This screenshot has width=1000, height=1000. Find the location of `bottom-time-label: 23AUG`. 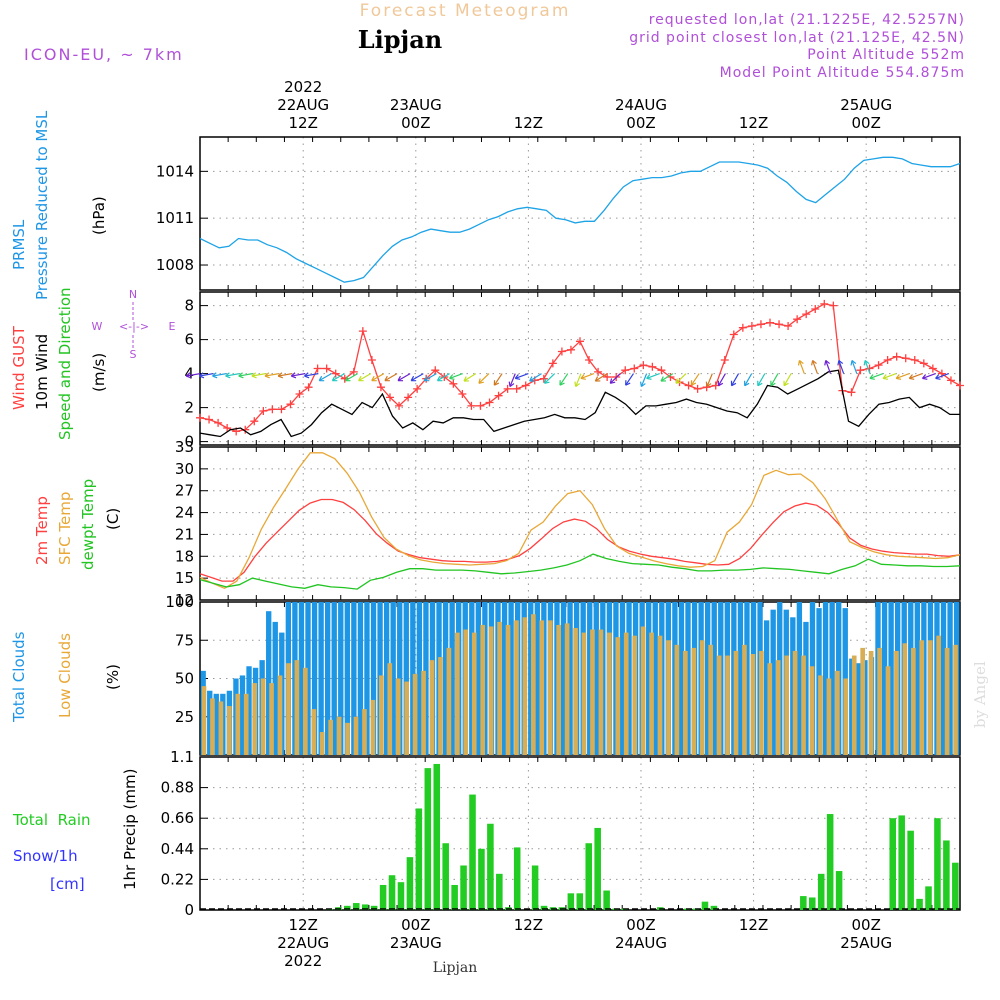

bottom-time-label: 23AUG is located at coordinates (416, 943).